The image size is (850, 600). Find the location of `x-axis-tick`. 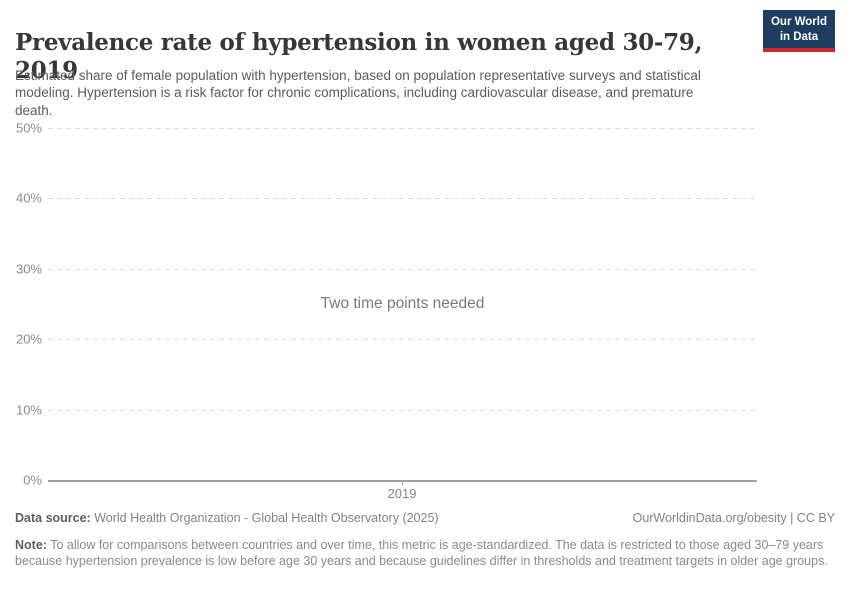

x-axis-tick is located at coordinates (402, 482).